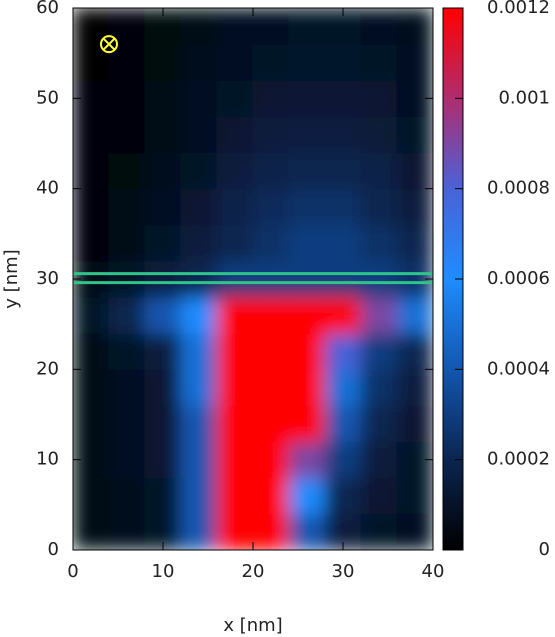 This screenshot has height=637, width=555. Describe the element at coordinates (433, 571) in the screenshot. I see `x-tick-label: 40` at that location.